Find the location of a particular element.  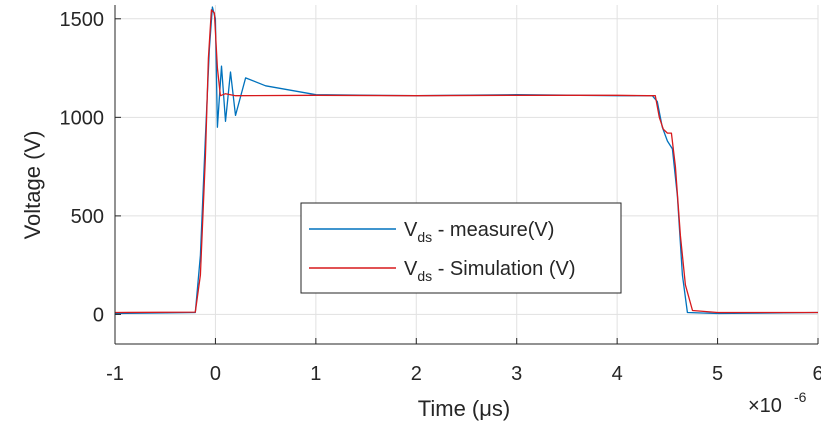

x-tick-label: 3 is located at coordinates (516, 374).